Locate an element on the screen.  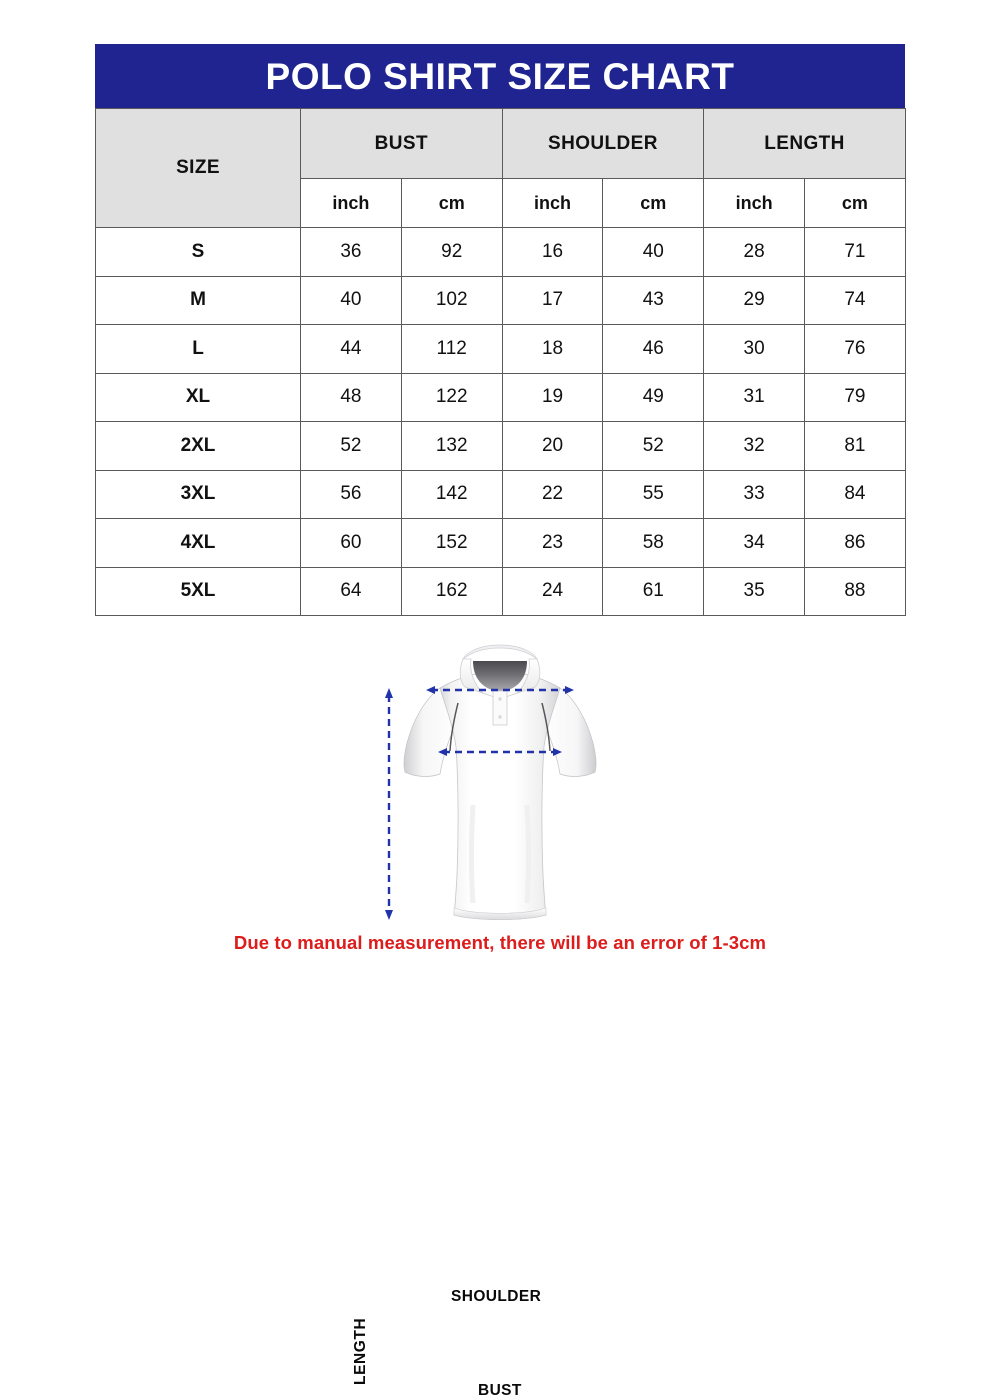
column-header-size: SIZE is located at coordinates (198, 168).